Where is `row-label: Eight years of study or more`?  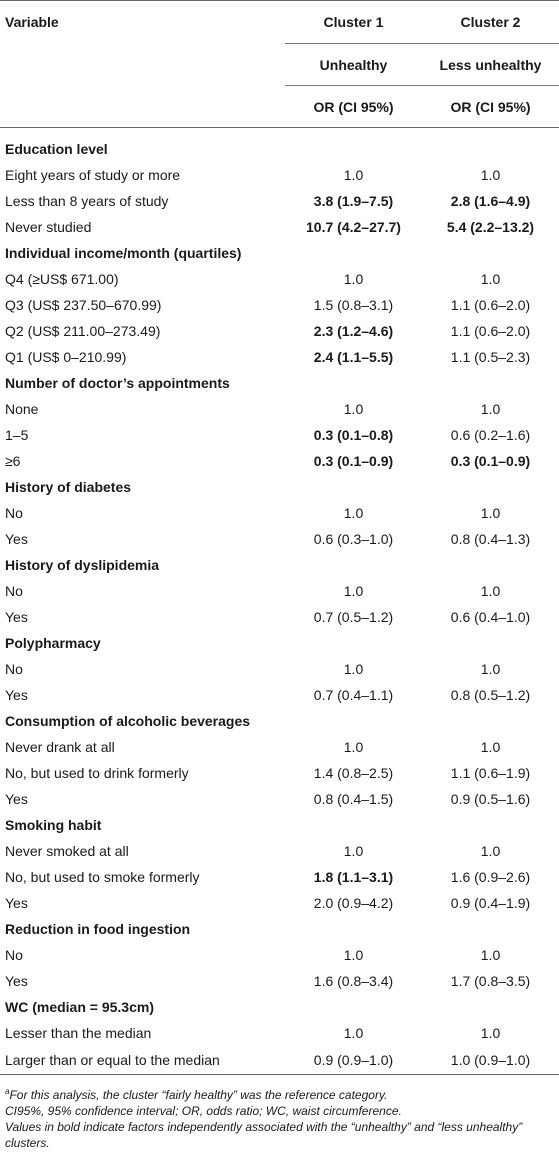 row-label: Eight years of study or more is located at coordinates (93, 175).